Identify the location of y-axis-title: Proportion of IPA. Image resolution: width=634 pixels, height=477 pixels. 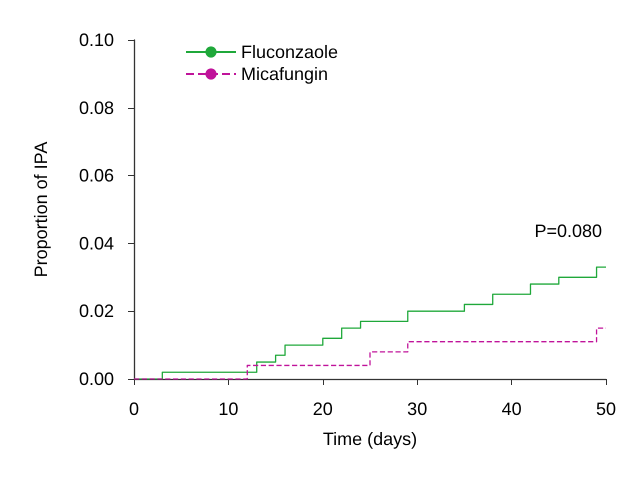
(41, 210).